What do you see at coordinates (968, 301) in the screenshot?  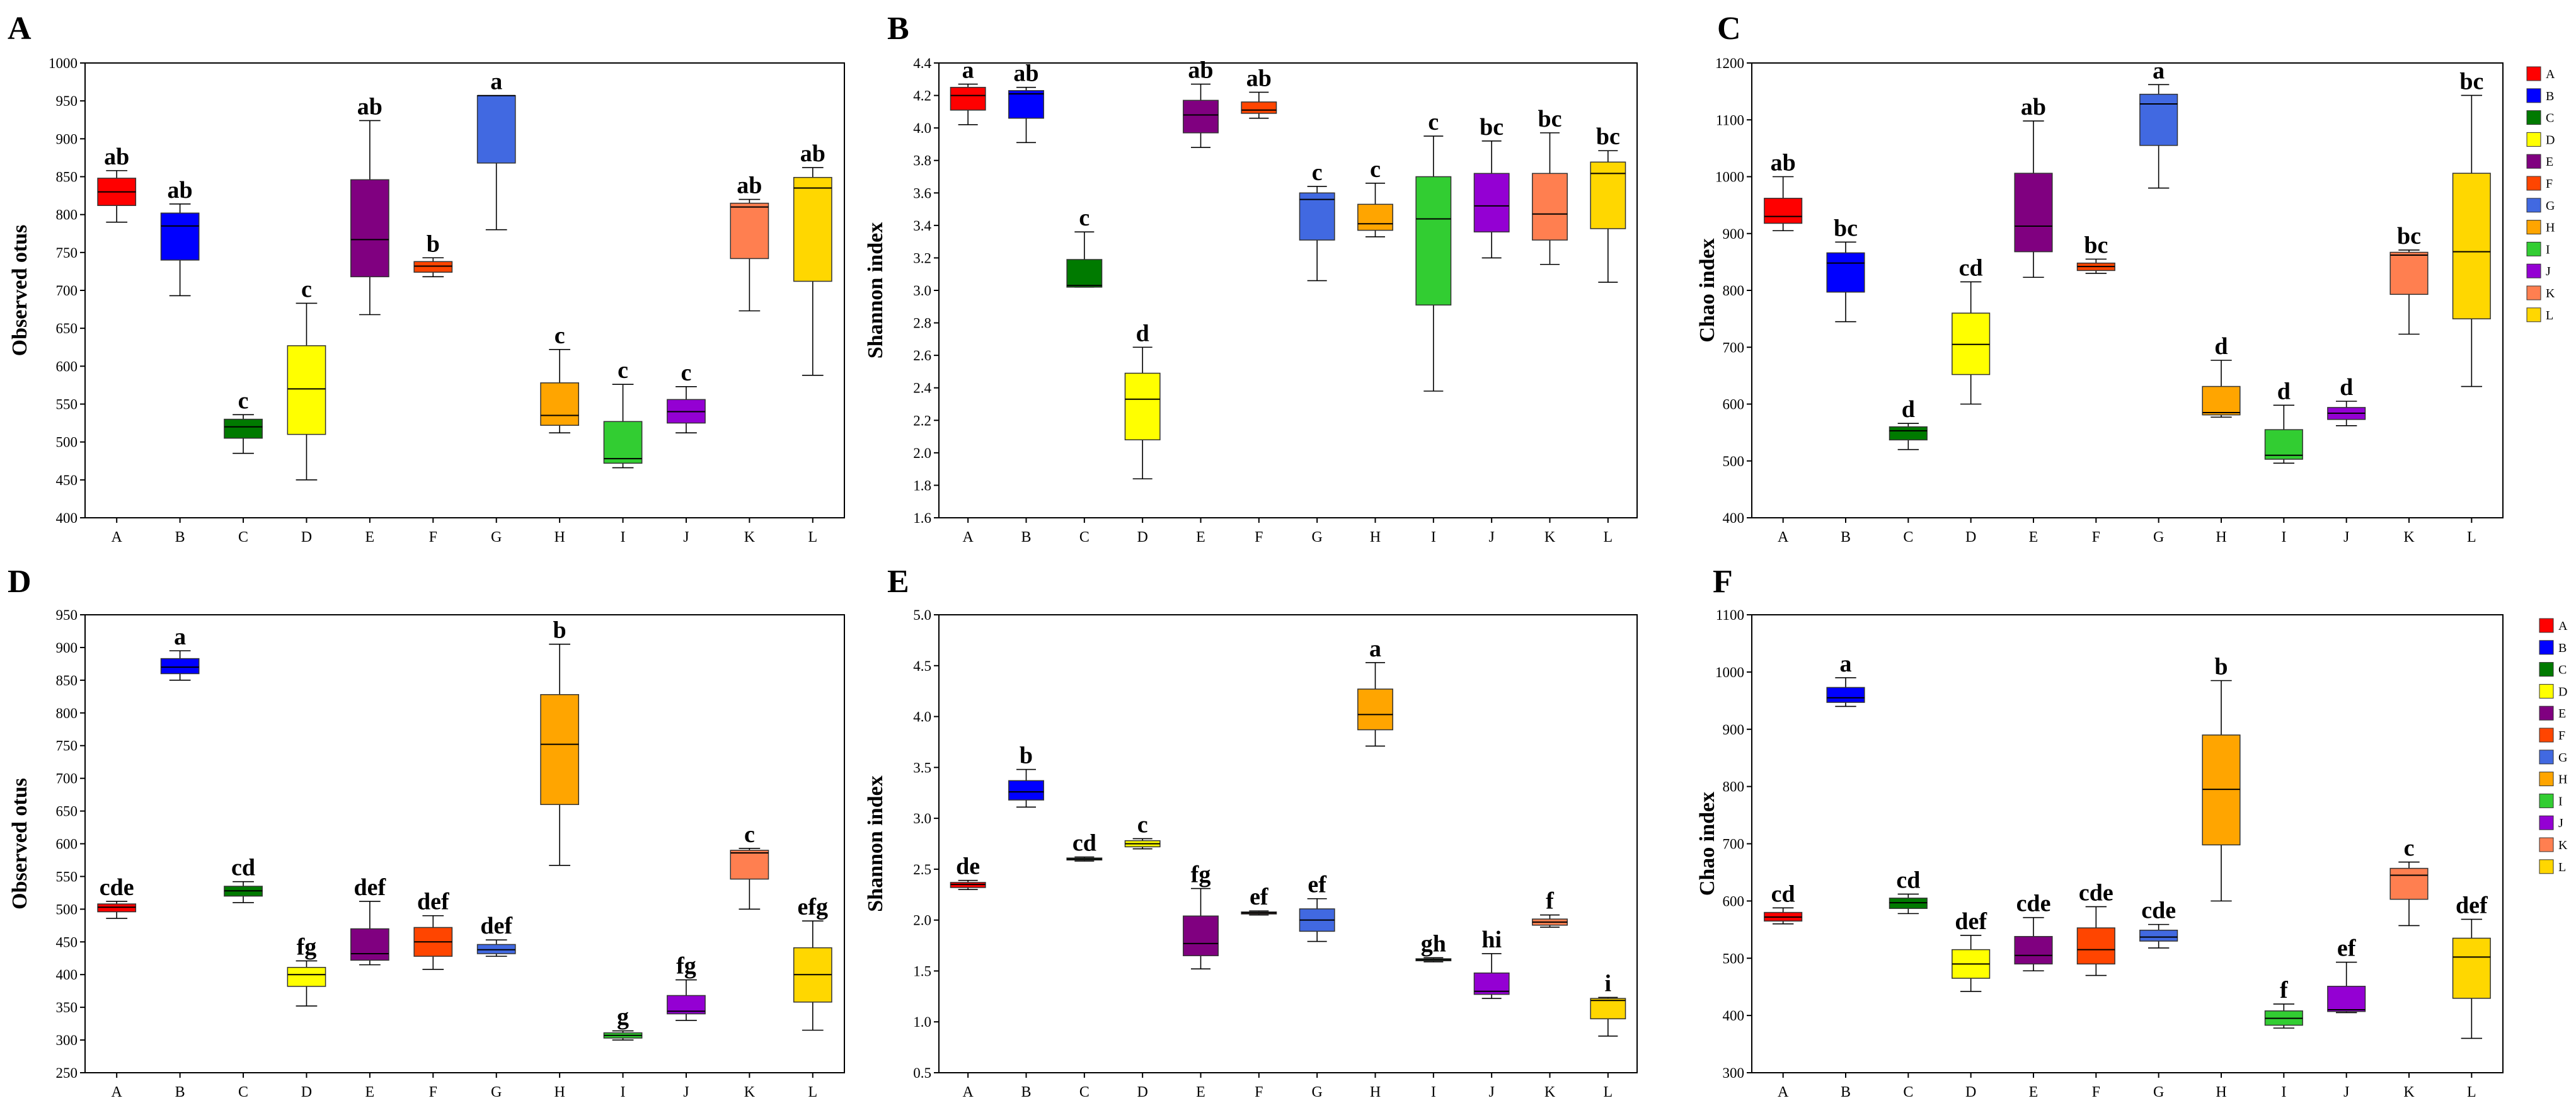 I see `box-a: Aa` at bounding box center [968, 301].